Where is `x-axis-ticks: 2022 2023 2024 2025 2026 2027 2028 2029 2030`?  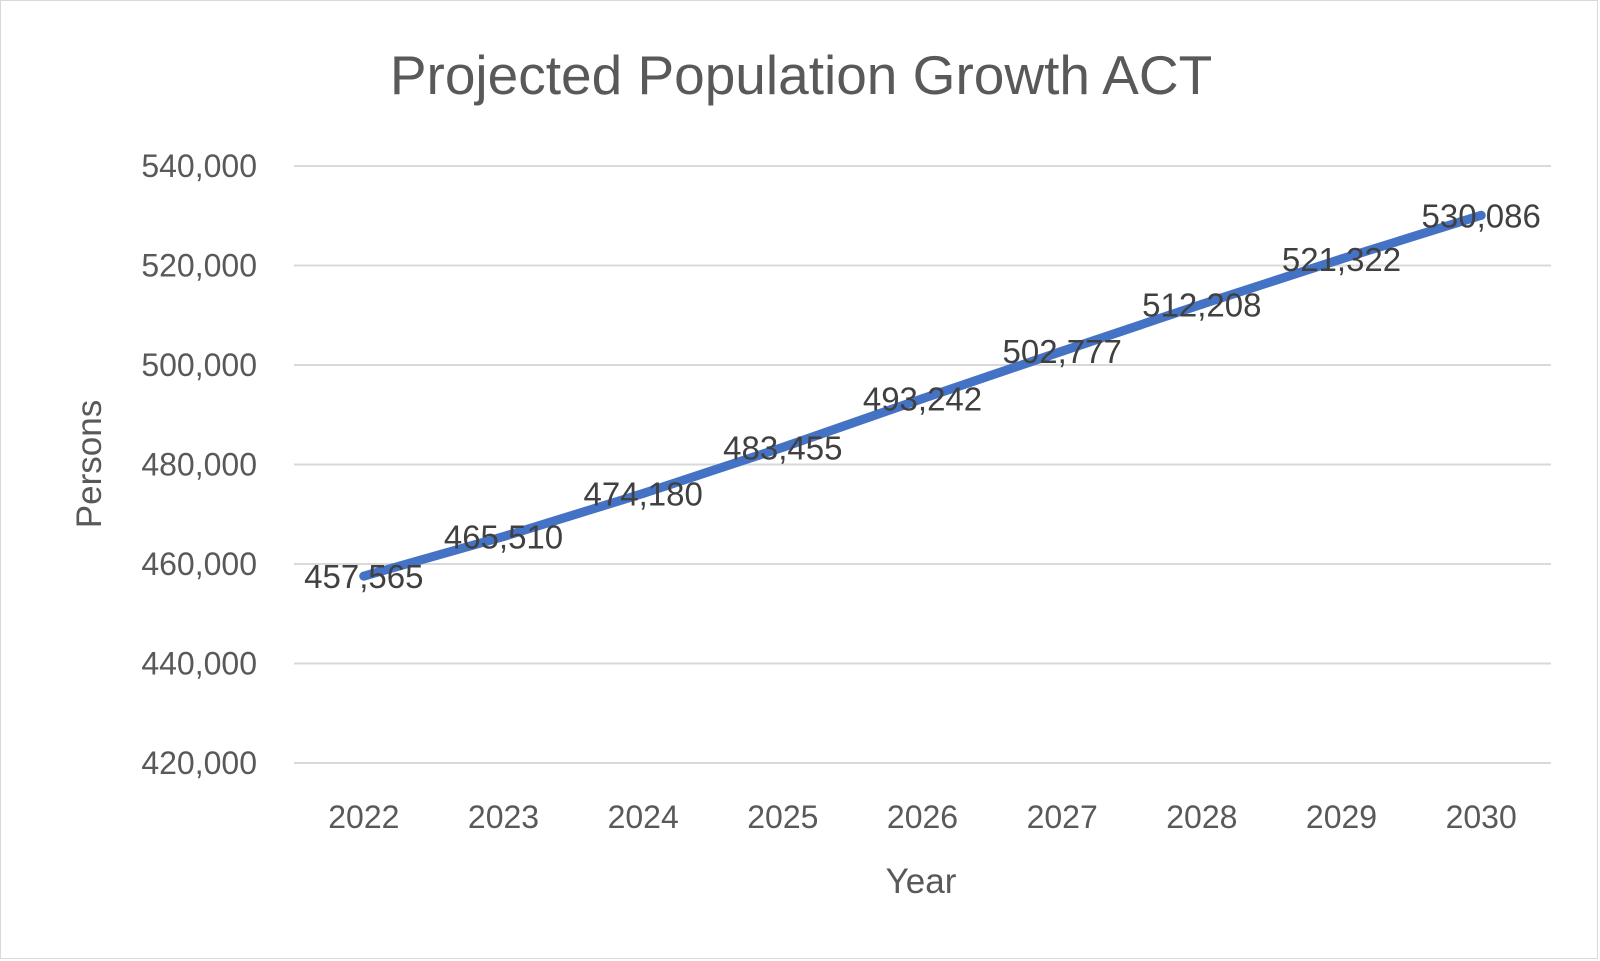
x-axis-ticks: 2022 2023 2024 2025 2026 2027 2028 2029 2030 is located at coordinates (922, 817).